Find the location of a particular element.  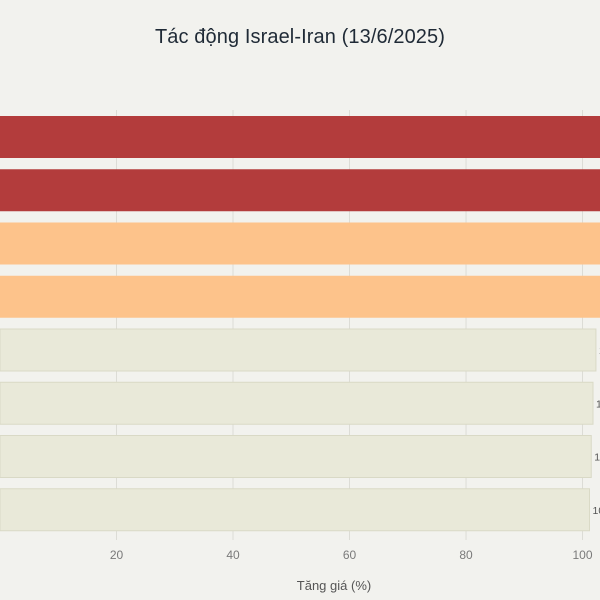

chart-title: Tác động Israel-Iran (13/6/2025) is located at coordinates (300, 37).